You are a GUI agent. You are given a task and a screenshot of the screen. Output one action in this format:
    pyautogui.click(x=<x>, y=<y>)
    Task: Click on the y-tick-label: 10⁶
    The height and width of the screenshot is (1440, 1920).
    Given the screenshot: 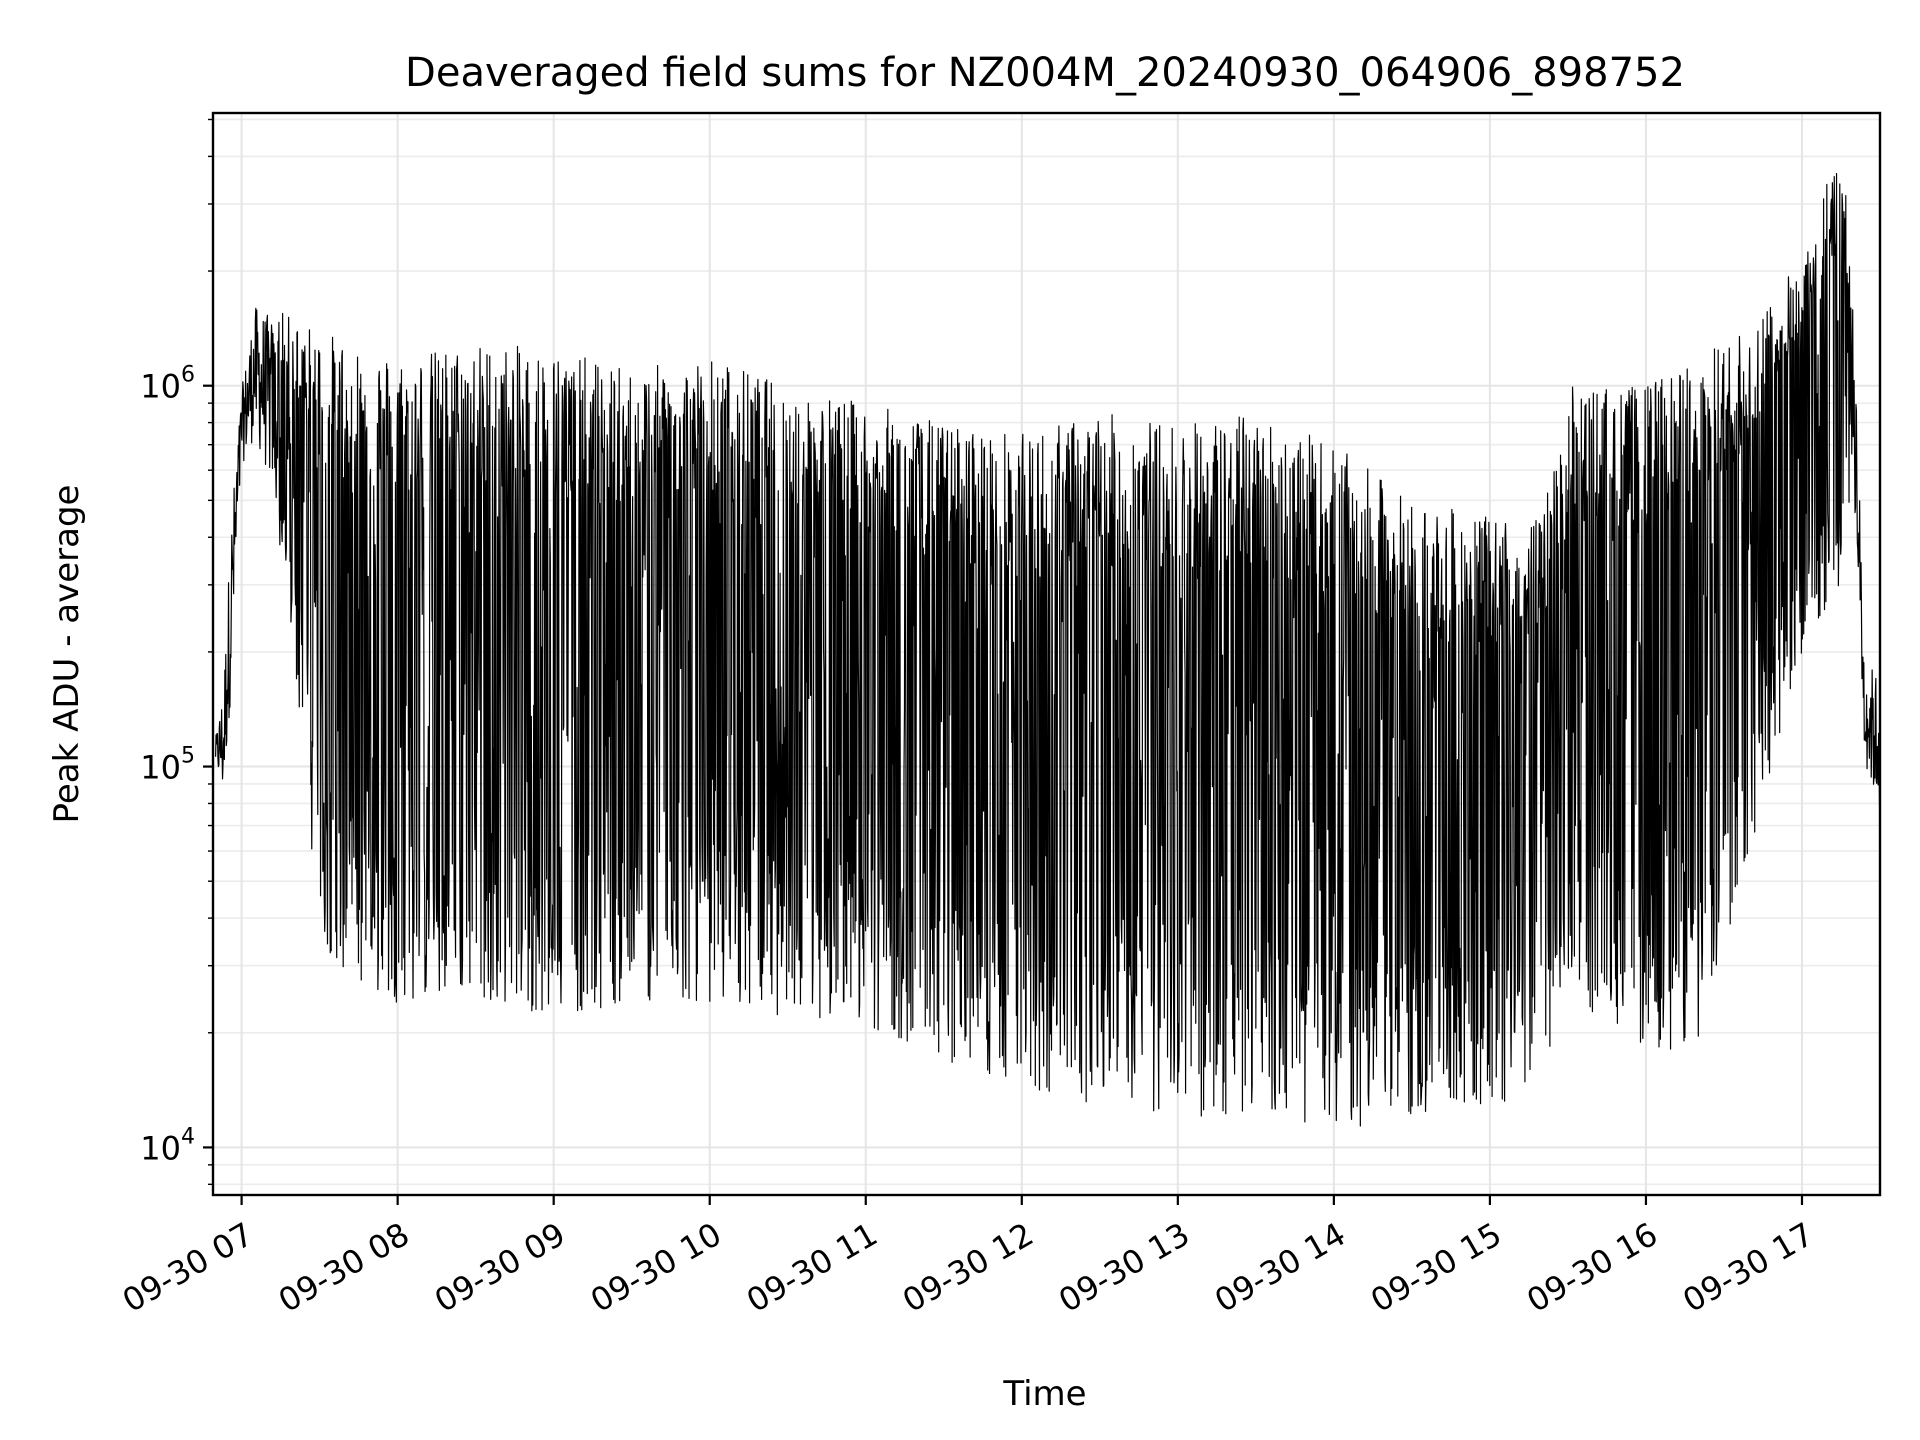 What is the action you would take?
    pyautogui.click(x=167, y=384)
    